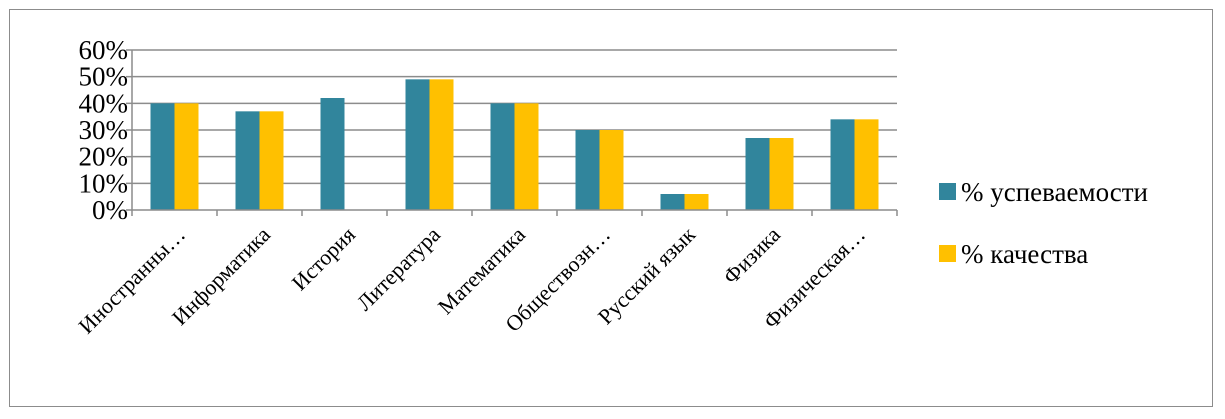  What do you see at coordinates (1043, 223) in the screenshot?
I see `legend: % успеваемости % качества` at bounding box center [1043, 223].